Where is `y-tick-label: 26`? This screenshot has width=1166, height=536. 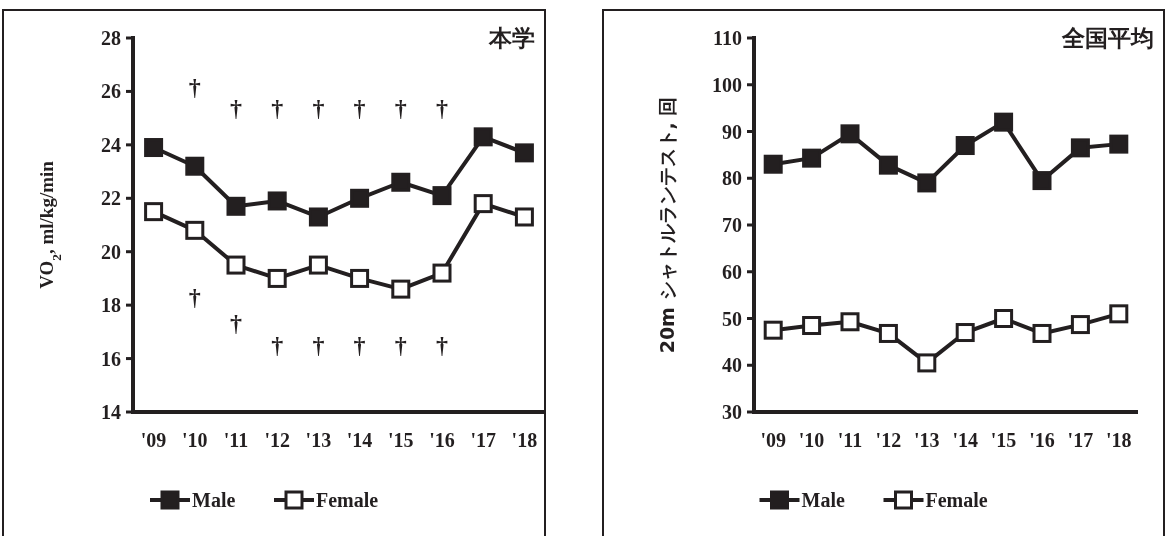 y-tick-label: 26 is located at coordinates (111, 91).